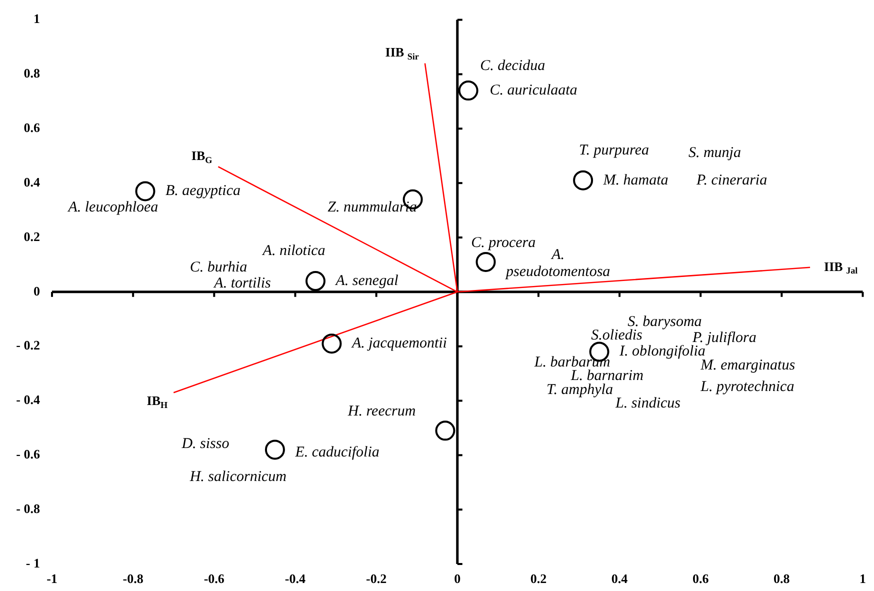 The width and height of the screenshot is (874, 591). What do you see at coordinates (635, 180) in the screenshot?
I see `annotation: M. hamata` at bounding box center [635, 180].